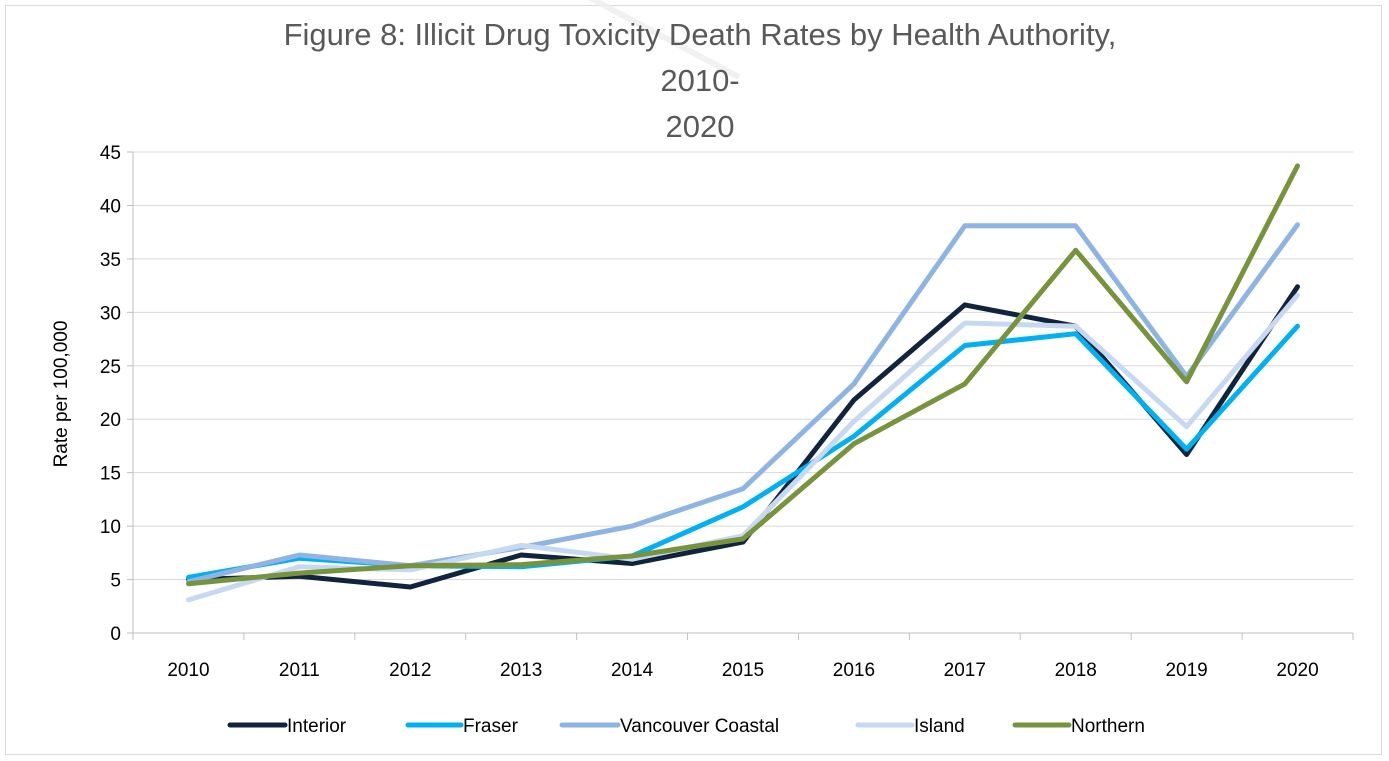 This screenshot has width=1389, height=761. Describe the element at coordinates (854, 670) in the screenshot. I see `x-tick-label: 2016` at that location.